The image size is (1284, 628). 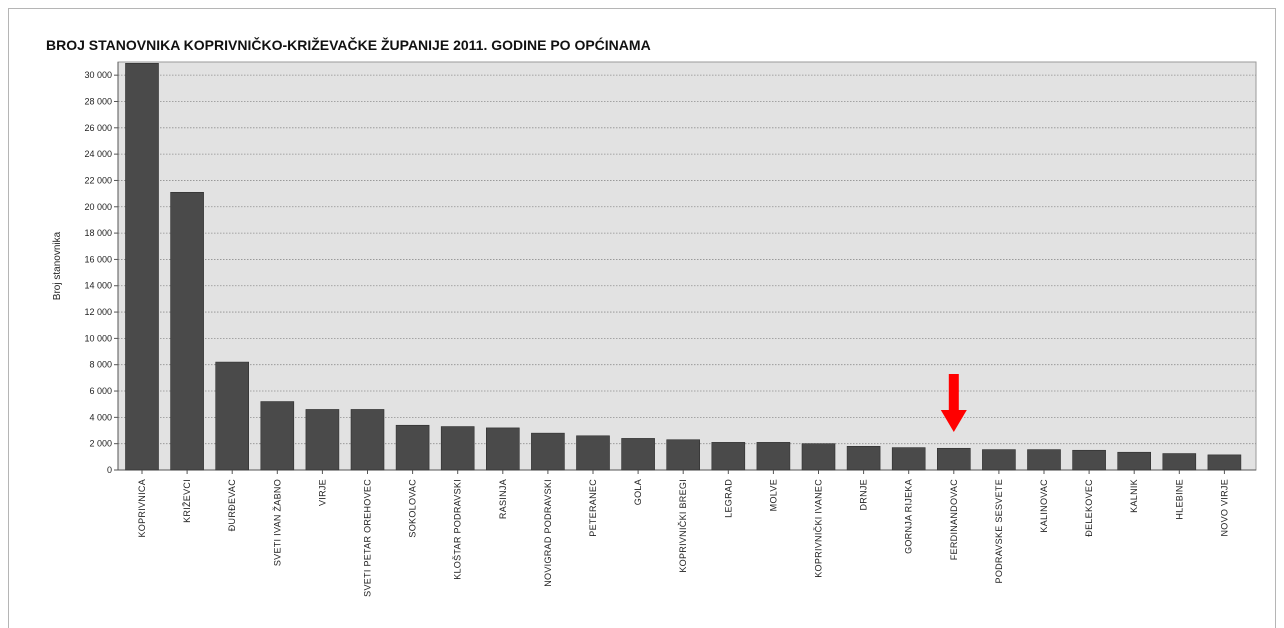 What do you see at coordinates (458, 529) in the screenshot?
I see `x-tick-label: KLOŠTAR PODRAVSKI` at bounding box center [458, 529].